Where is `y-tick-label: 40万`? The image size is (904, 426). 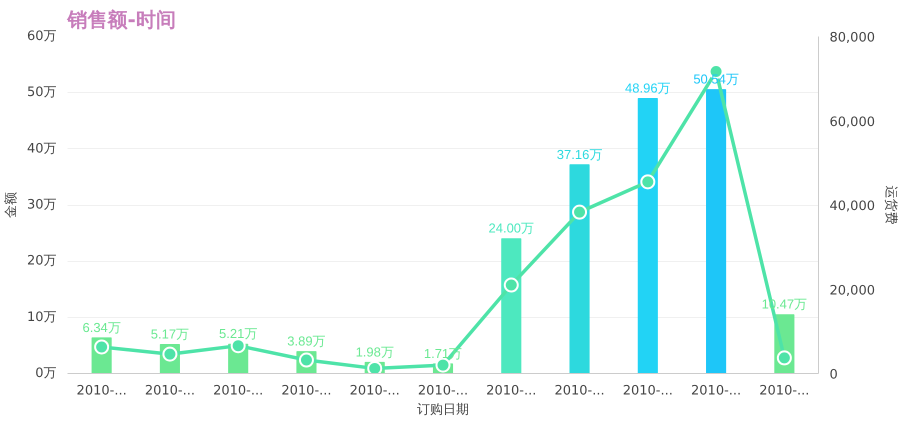 y-tick-label: 40万 is located at coordinates (41, 148).